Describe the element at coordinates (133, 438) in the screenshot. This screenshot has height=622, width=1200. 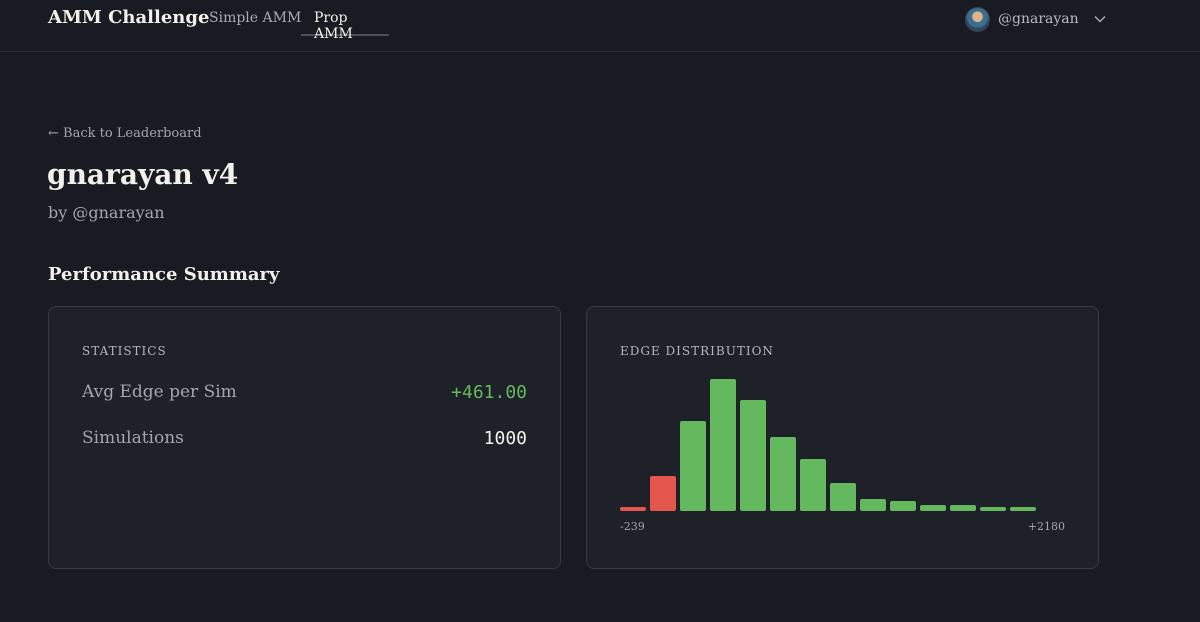
I see `stat-name: Simulations` at that location.